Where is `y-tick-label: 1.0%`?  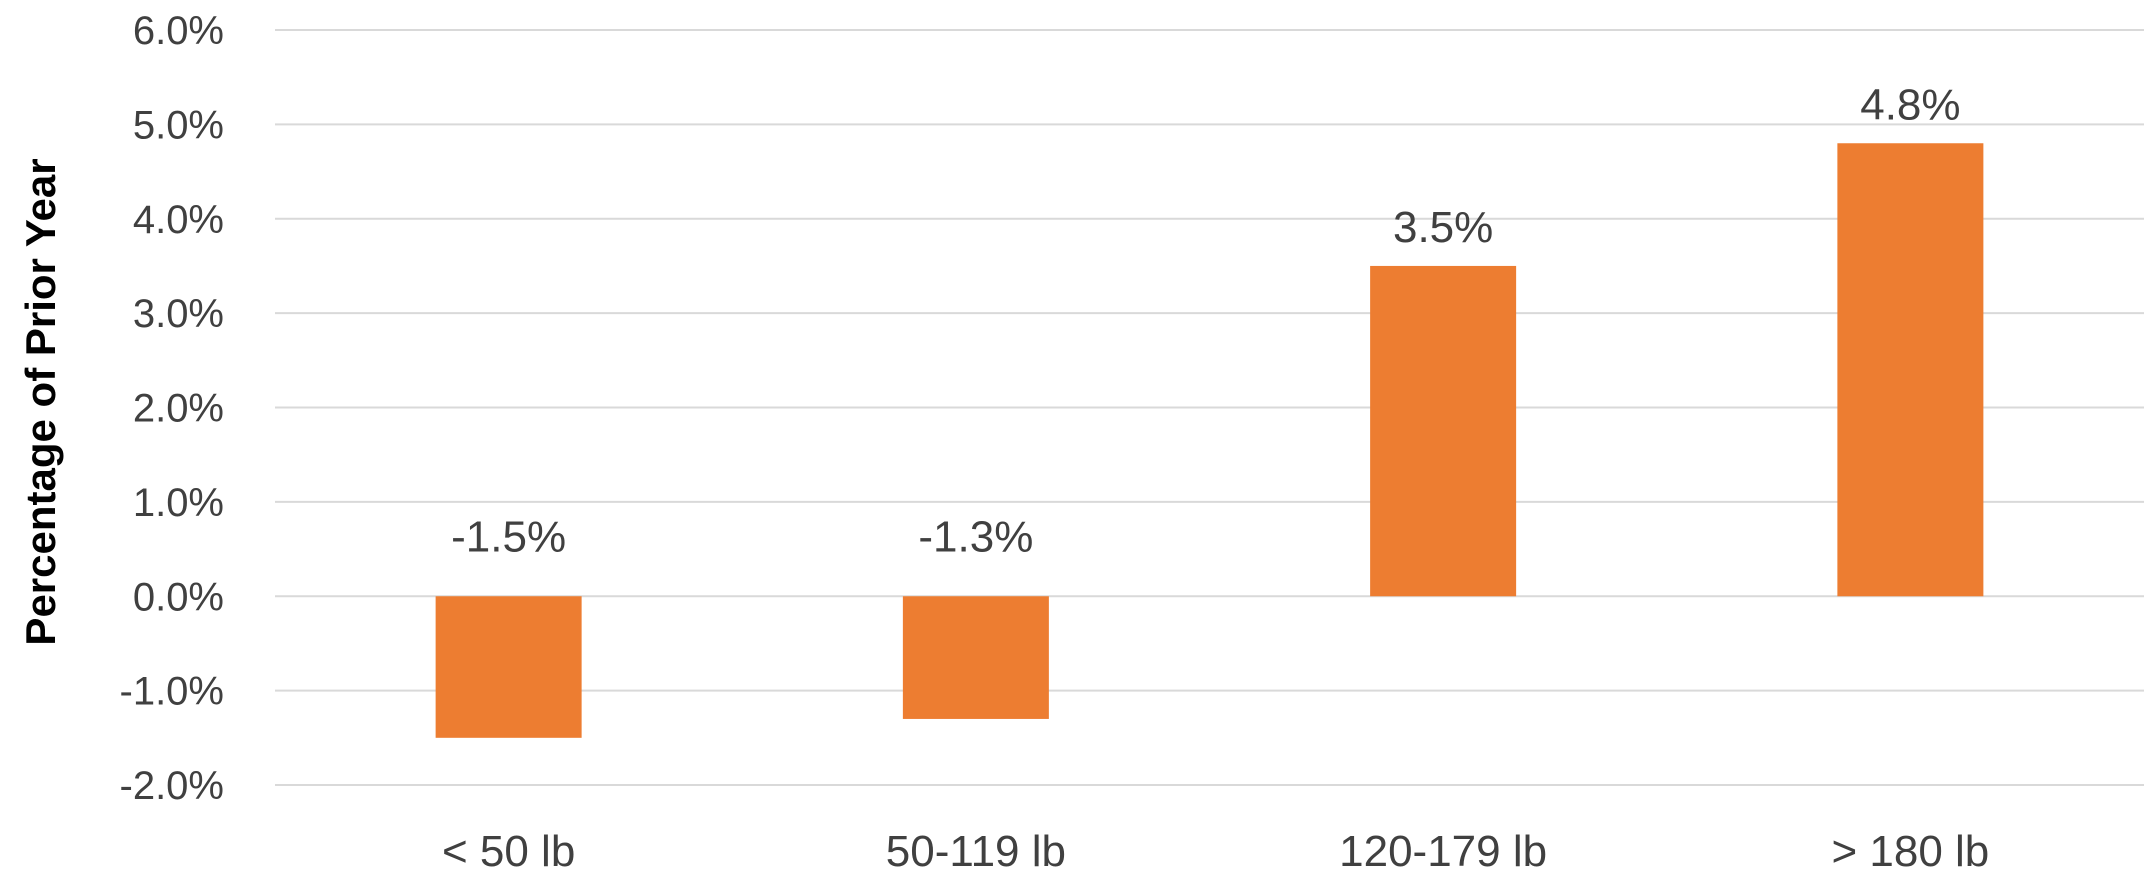
y-tick-label: 1.0% is located at coordinates (178, 503).